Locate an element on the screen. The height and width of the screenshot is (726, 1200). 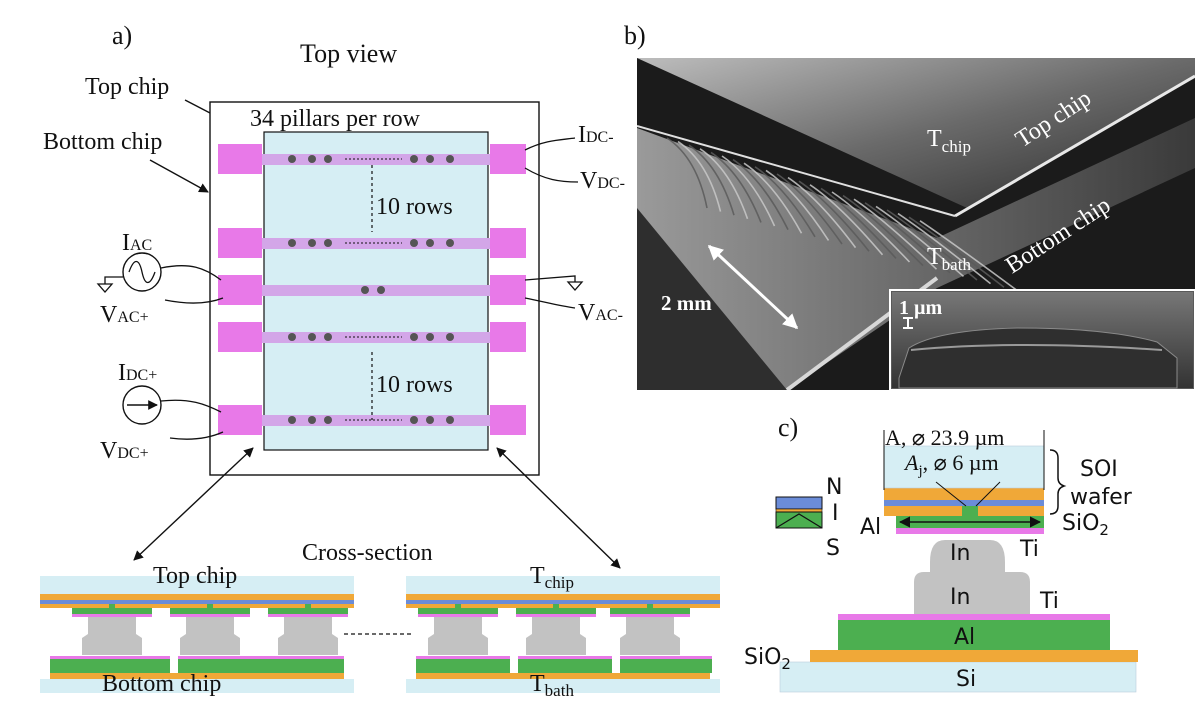
cs-t-chip-label: Tchip is located at coordinates (552, 577).